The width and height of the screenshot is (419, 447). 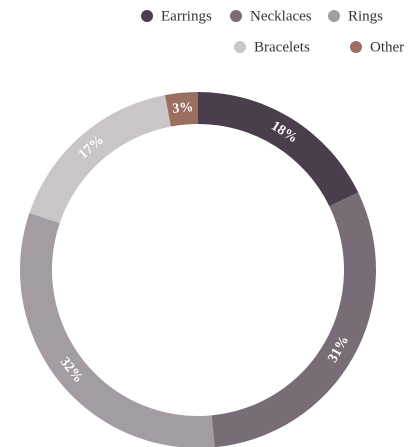 I want to click on value-label: 3%, so click(x=183, y=108).